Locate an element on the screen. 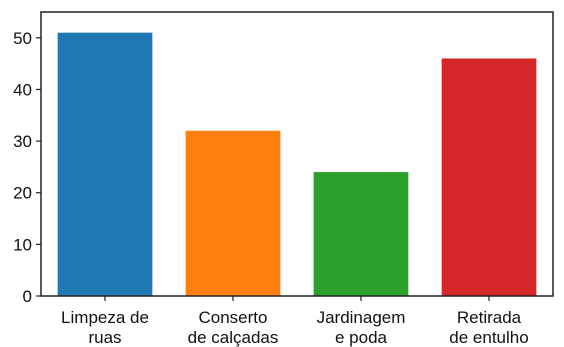 This screenshot has width=564, height=347. x-tick-label-line: Retirada is located at coordinates (489, 317).